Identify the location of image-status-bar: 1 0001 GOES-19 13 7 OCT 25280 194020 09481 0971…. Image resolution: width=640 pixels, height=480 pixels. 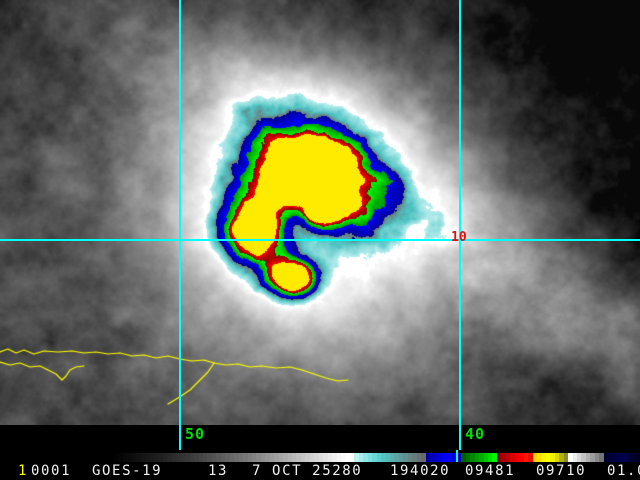
(320, 471).